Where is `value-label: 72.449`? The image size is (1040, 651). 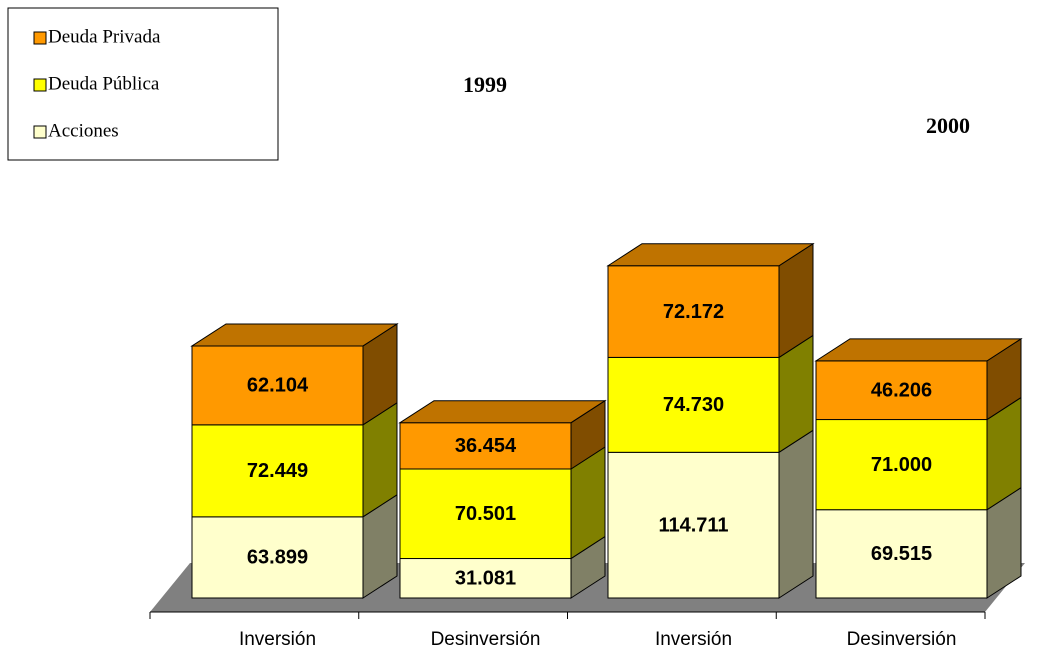
value-label: 72.449 is located at coordinates (277, 471).